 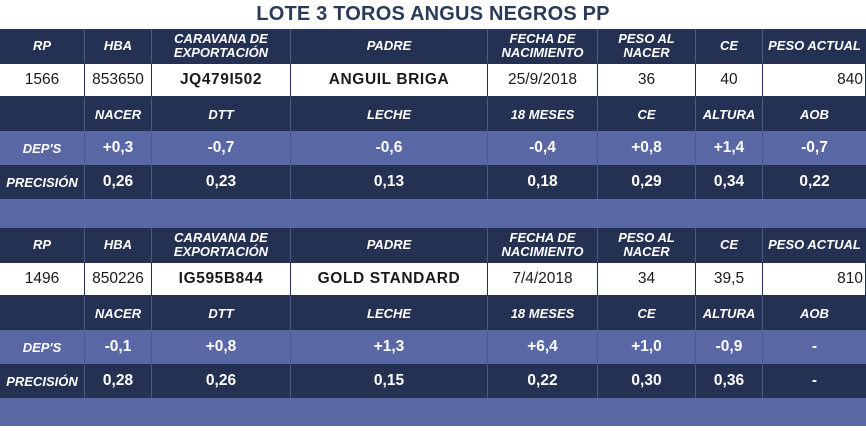 What do you see at coordinates (221, 182) in the screenshot?
I see `precision-dtt: 0,23` at bounding box center [221, 182].